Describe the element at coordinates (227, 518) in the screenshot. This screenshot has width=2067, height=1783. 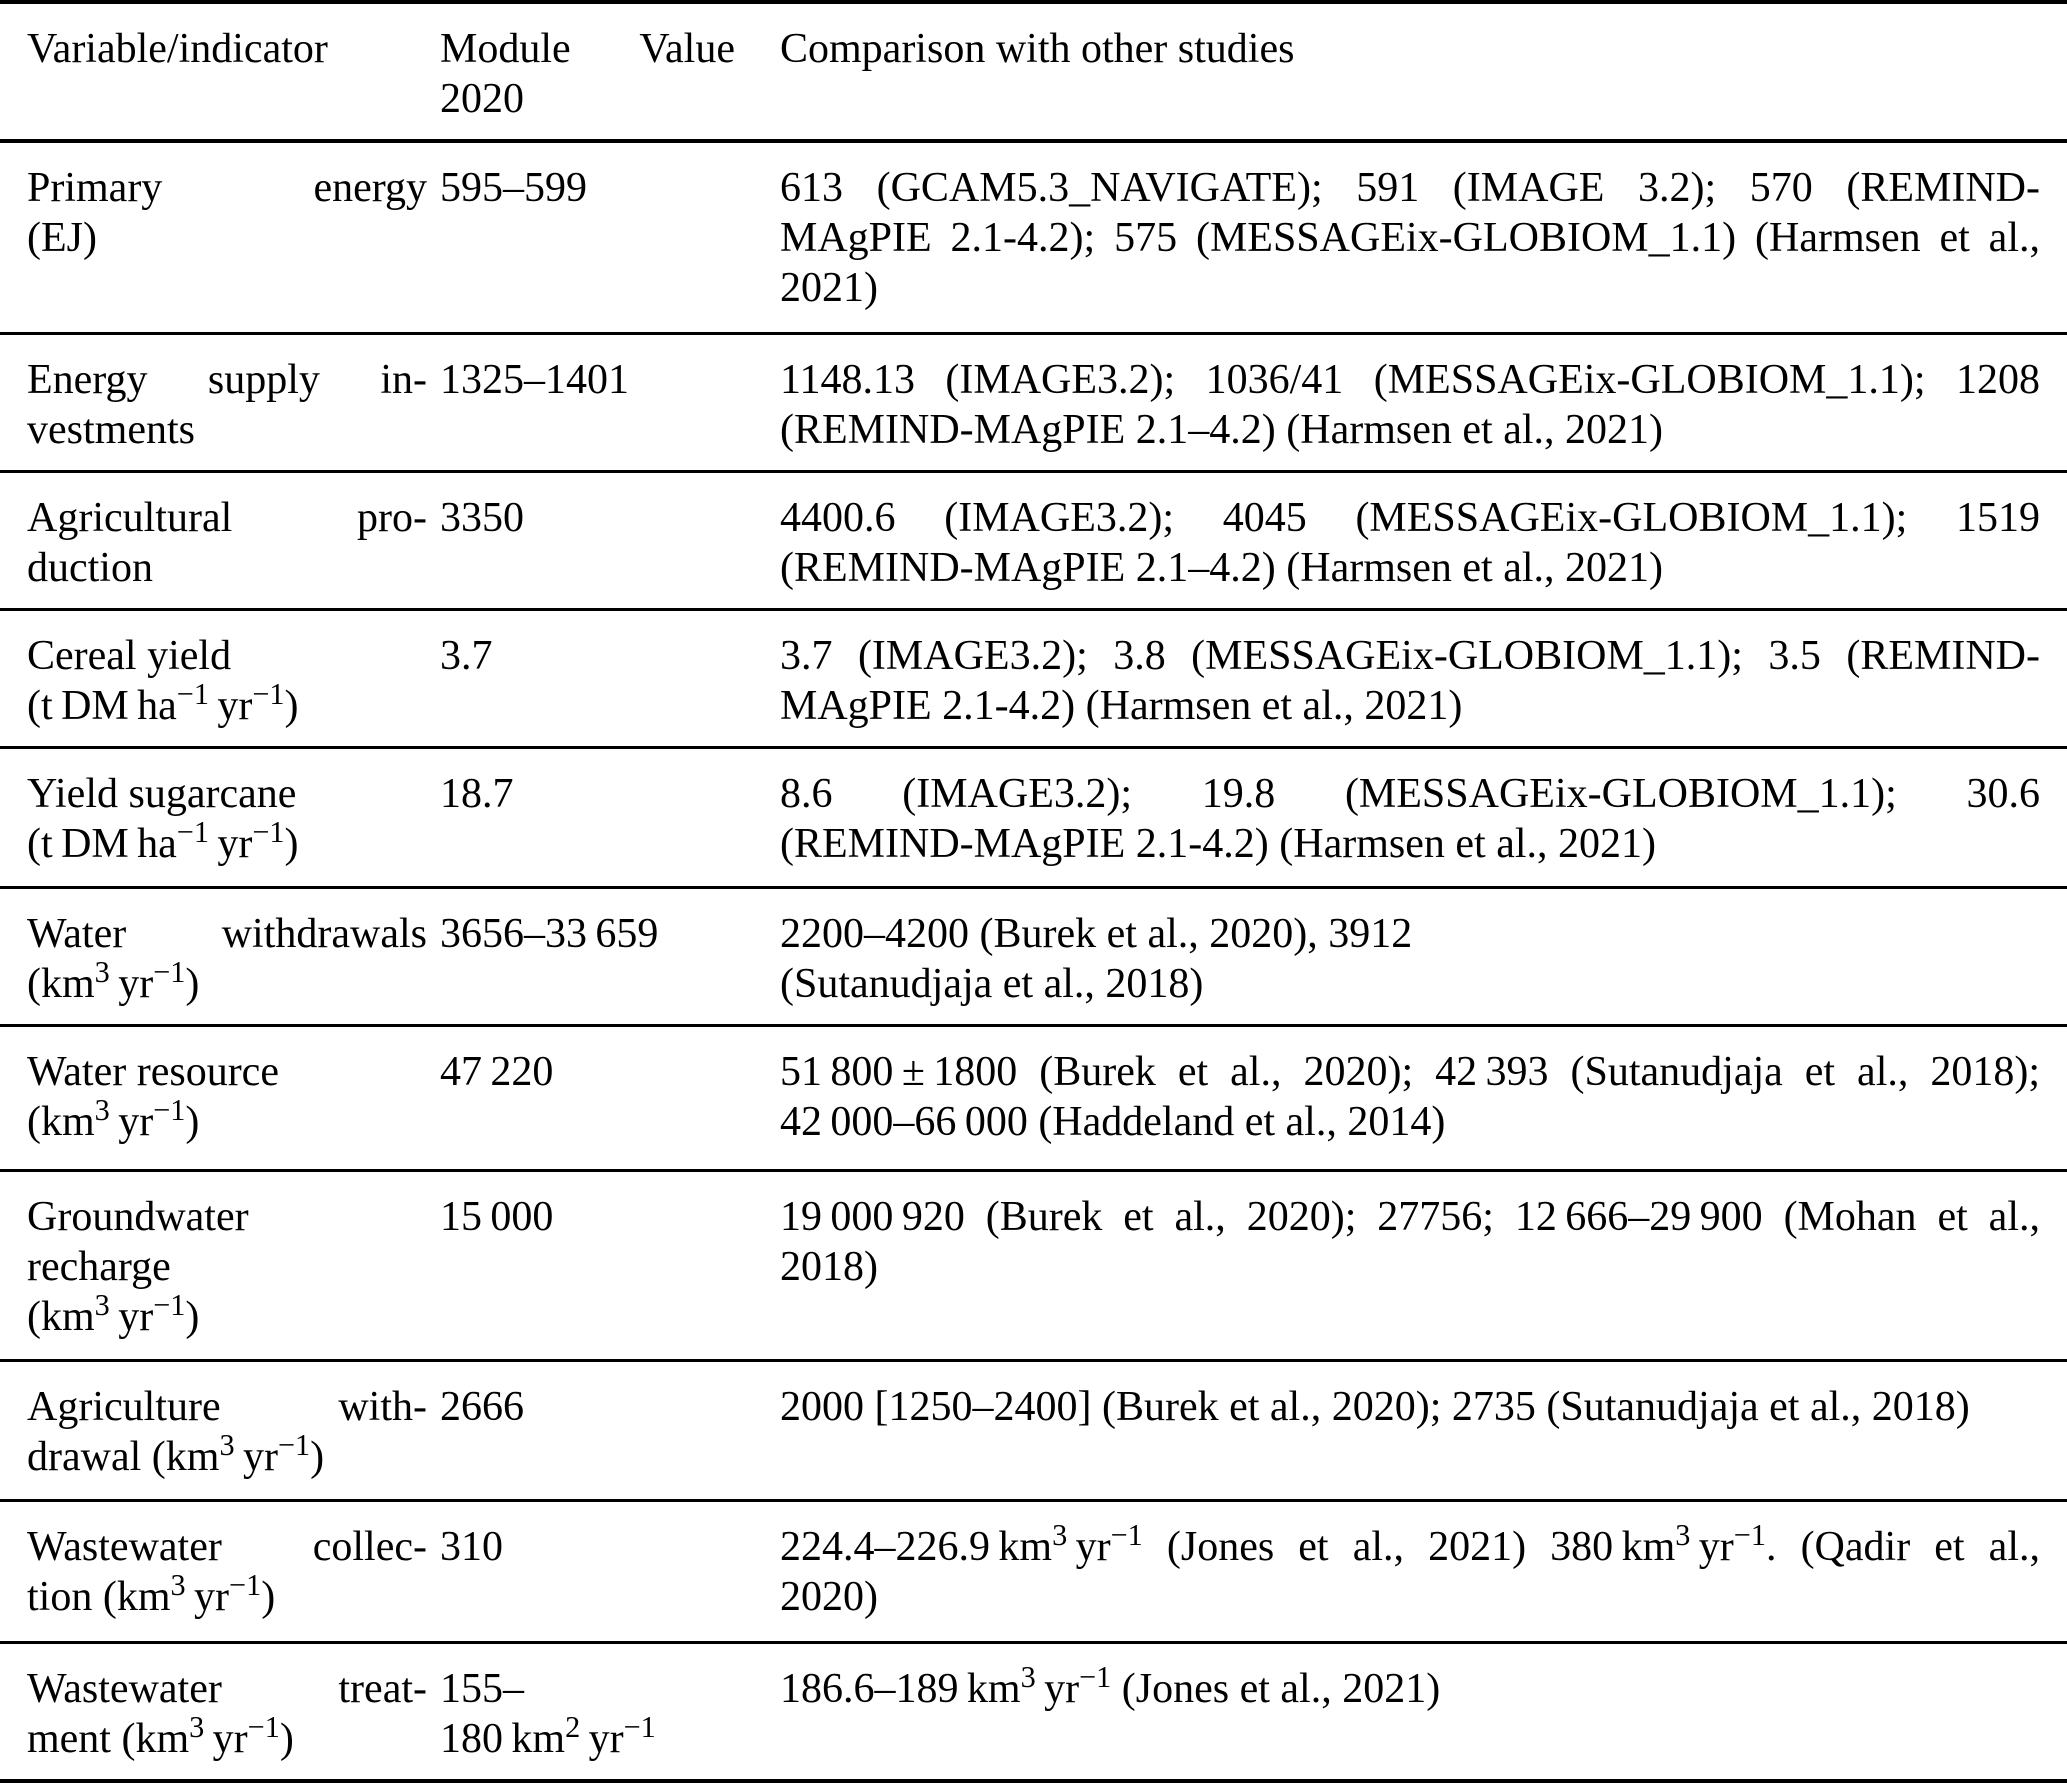
I see `text-line: Agricultural pro-` at that location.